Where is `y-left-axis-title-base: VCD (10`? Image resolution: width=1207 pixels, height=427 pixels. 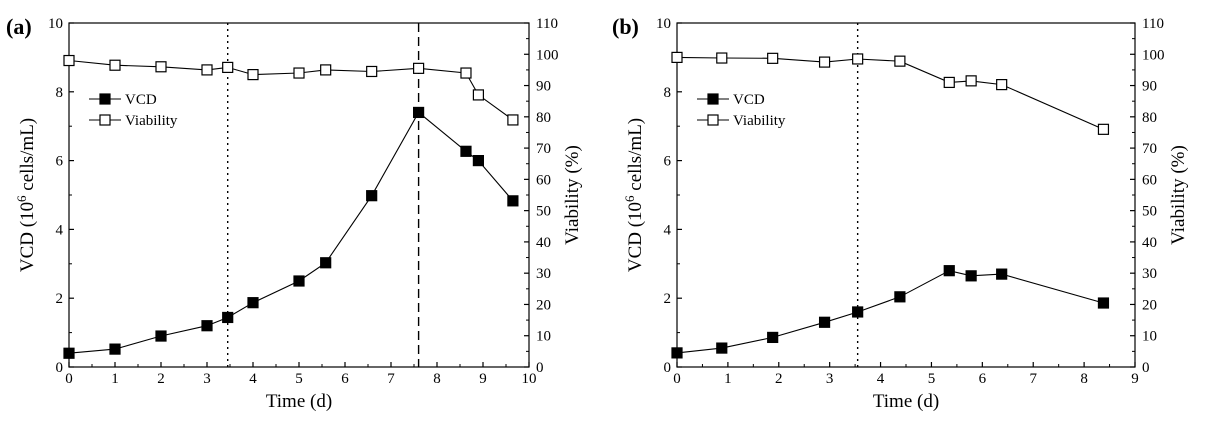
y-left-axis-title-base: VCD (10 is located at coordinates (635, 237).